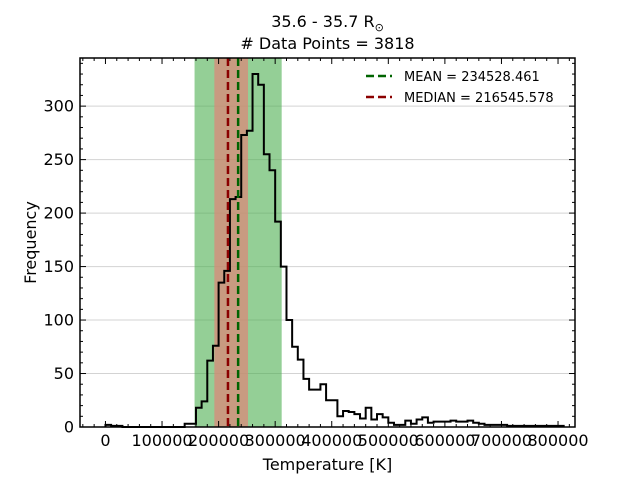  What do you see at coordinates (58, 266) in the screenshot?
I see `y-tick-label: 150` at bounding box center [58, 266].